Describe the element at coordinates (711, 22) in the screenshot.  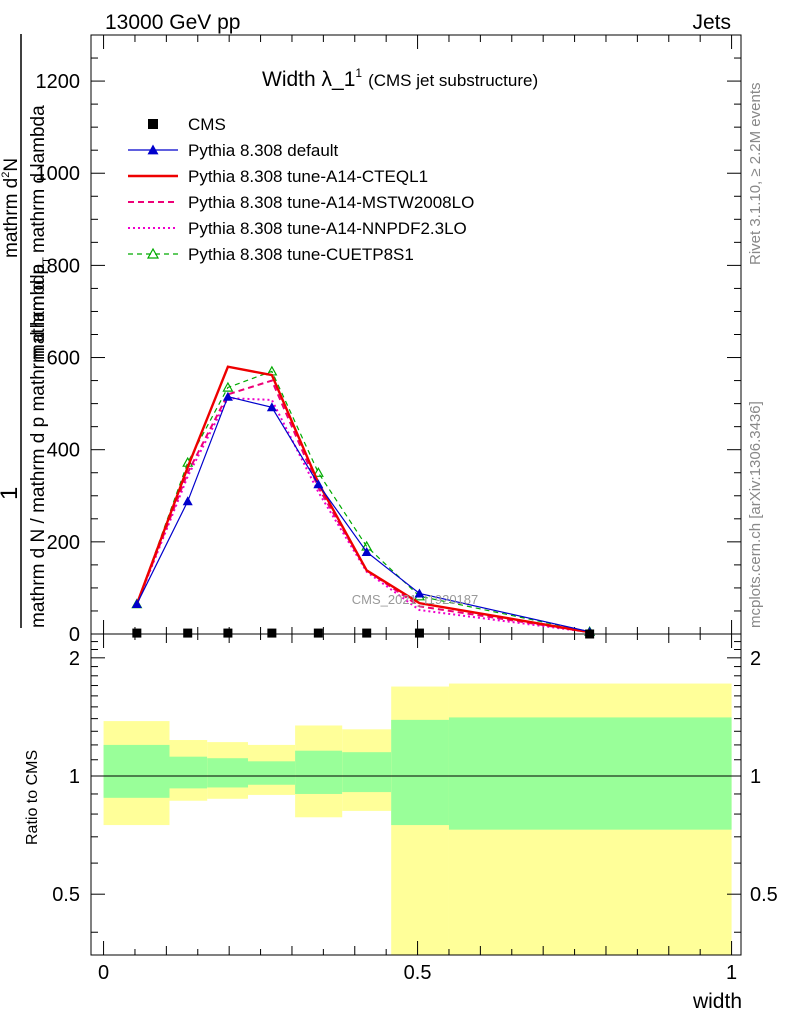
I see `header-right: Jets` at that location.